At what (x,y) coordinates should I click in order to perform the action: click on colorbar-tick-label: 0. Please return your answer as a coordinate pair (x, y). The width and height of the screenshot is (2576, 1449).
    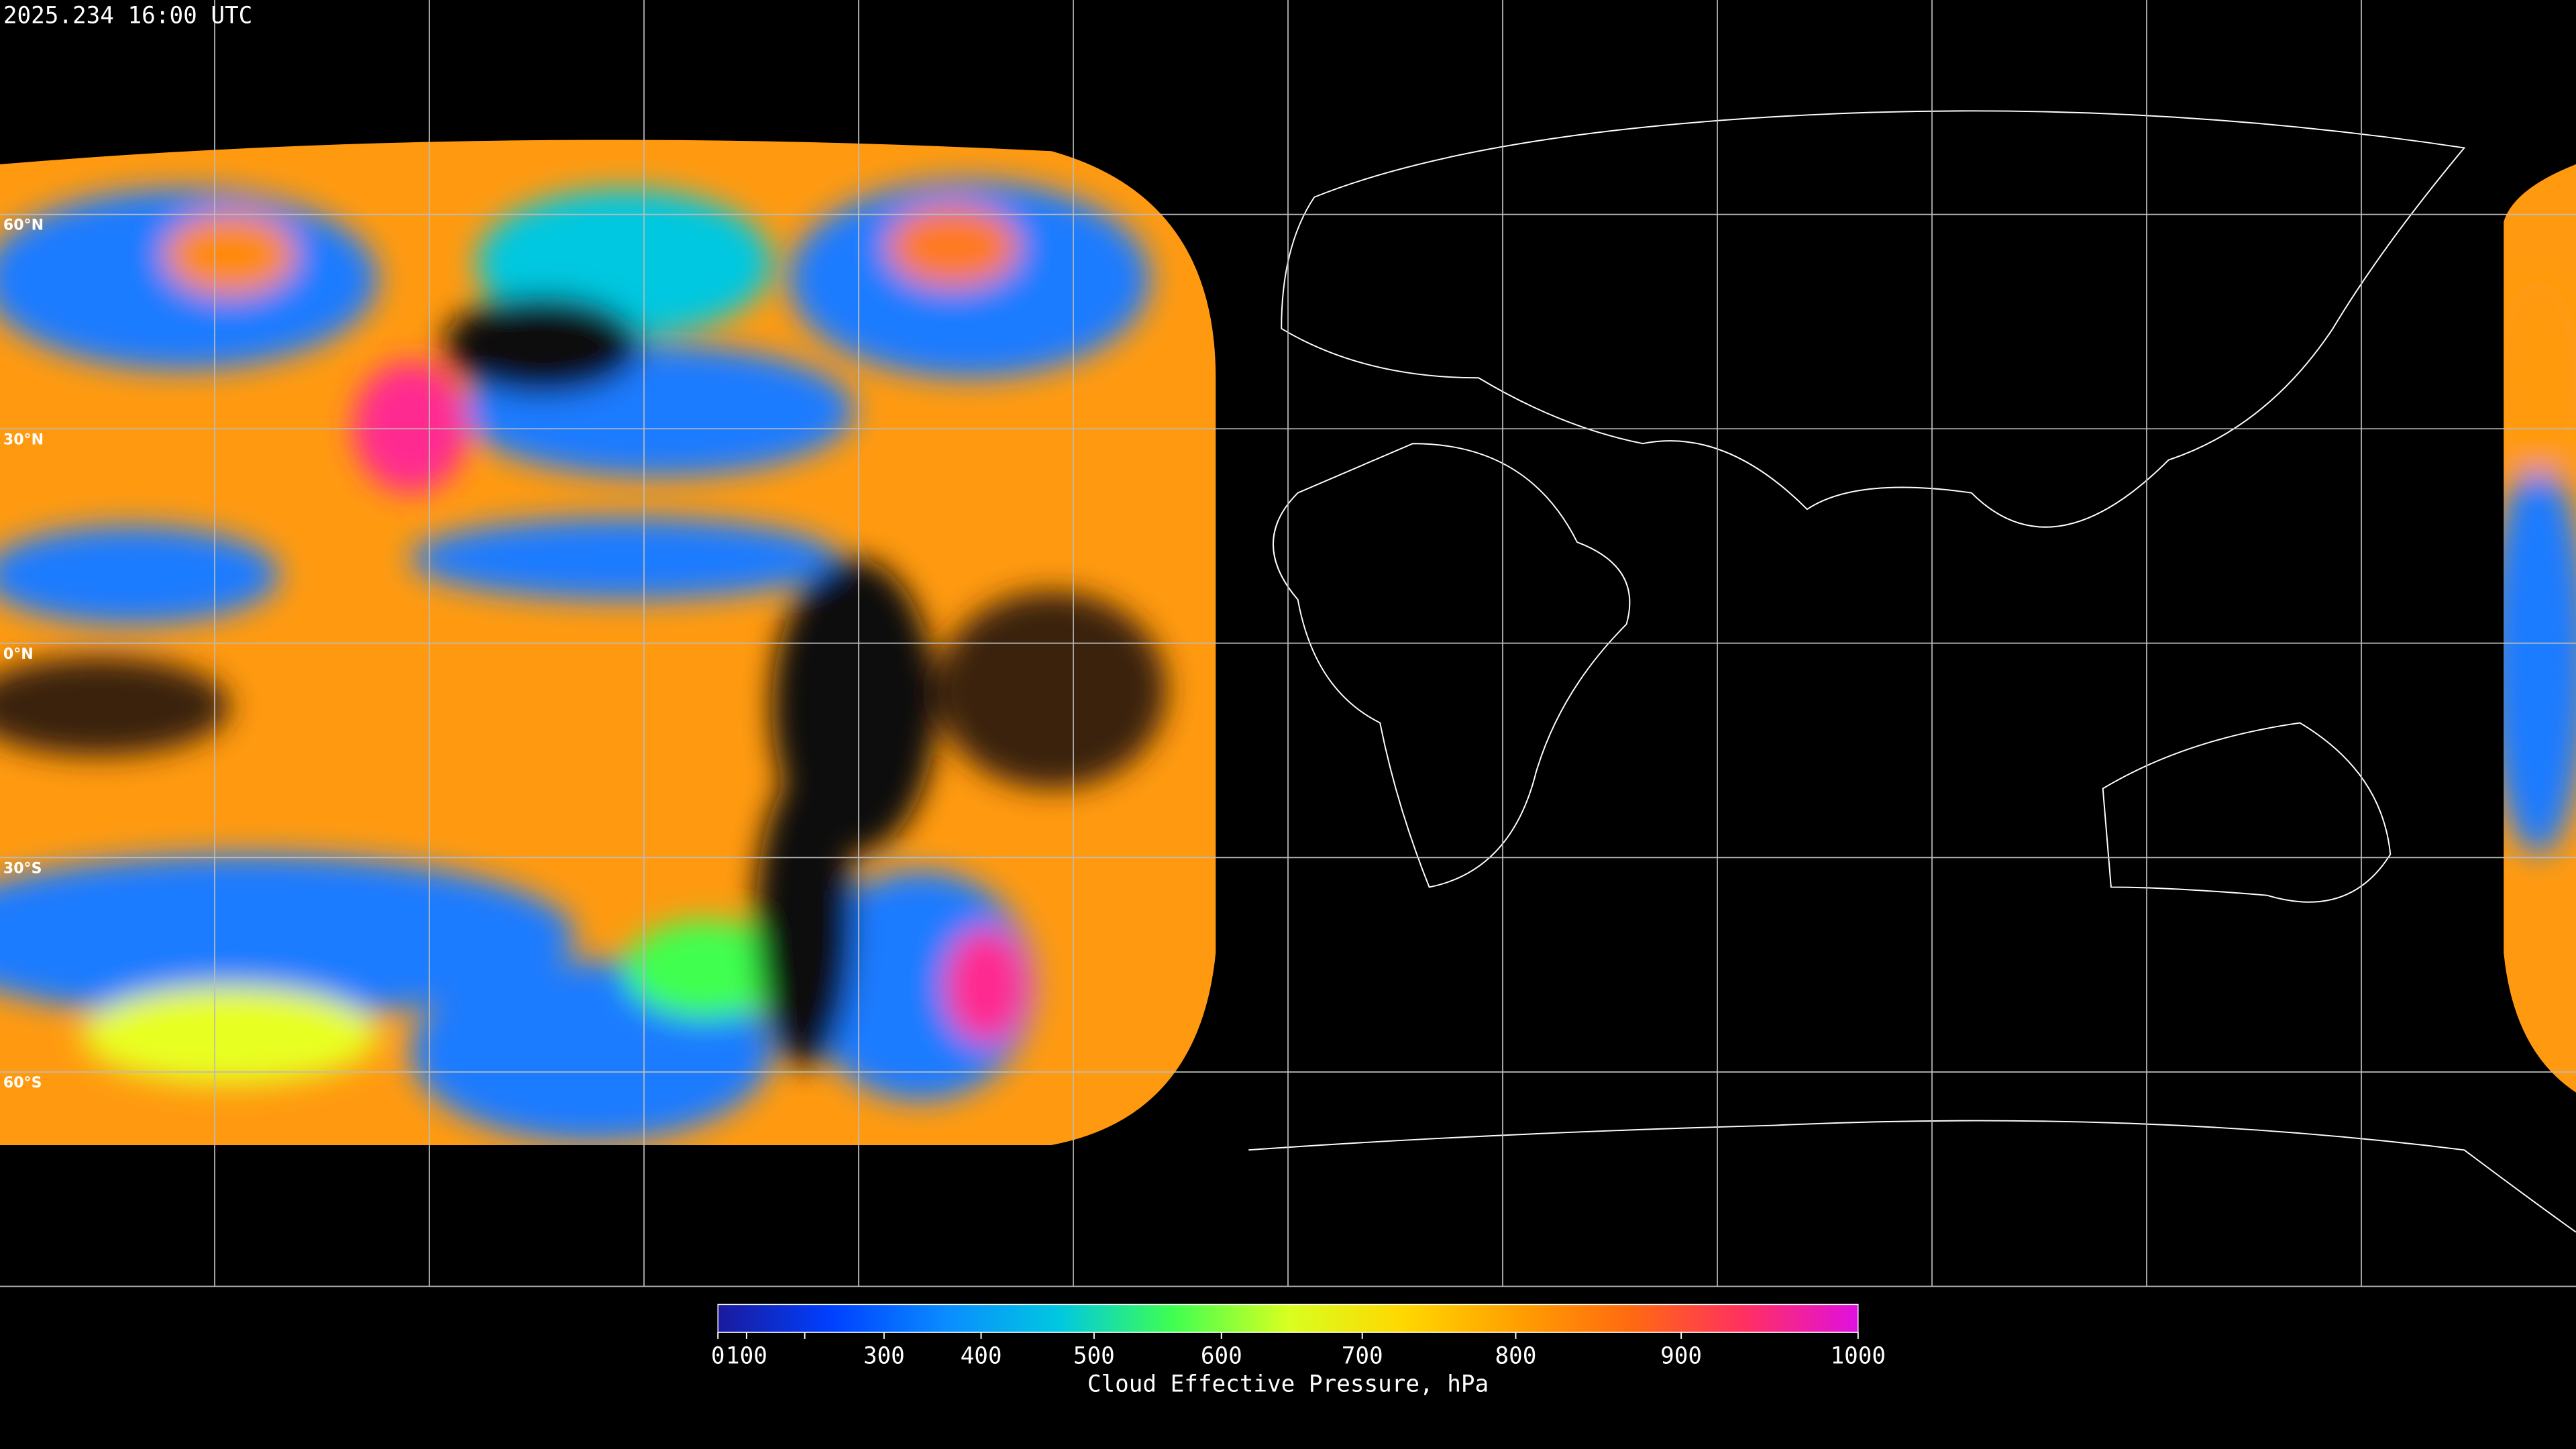
    Looking at the image, I should click on (718, 1356).